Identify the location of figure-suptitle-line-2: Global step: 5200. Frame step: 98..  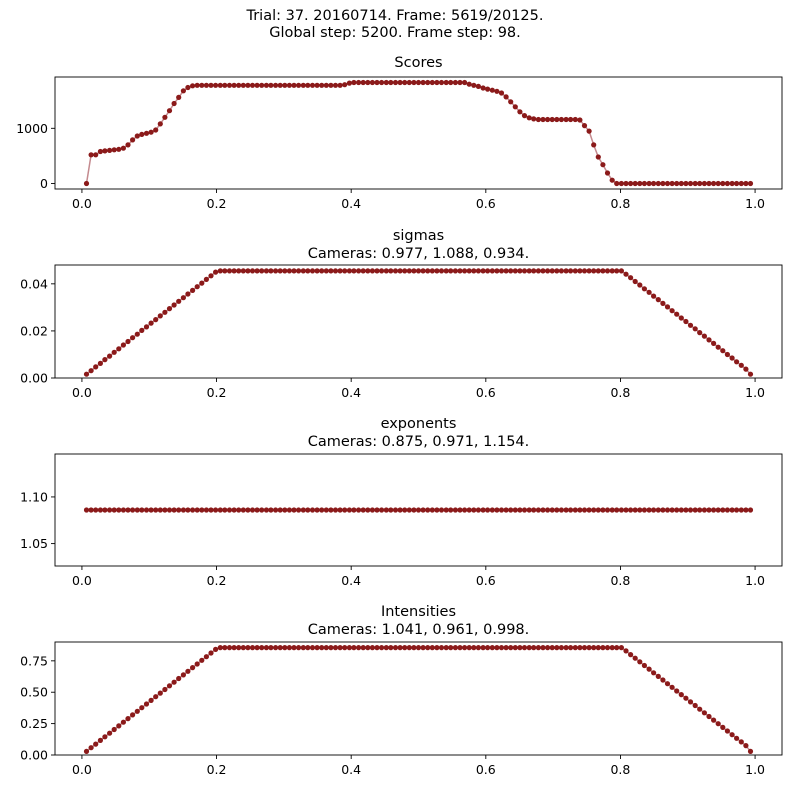
(395, 33).